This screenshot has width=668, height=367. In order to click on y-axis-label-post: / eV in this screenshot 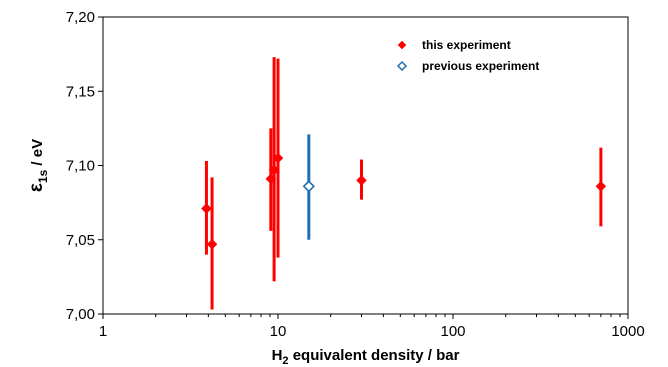, I will do `click(37, 154)`.